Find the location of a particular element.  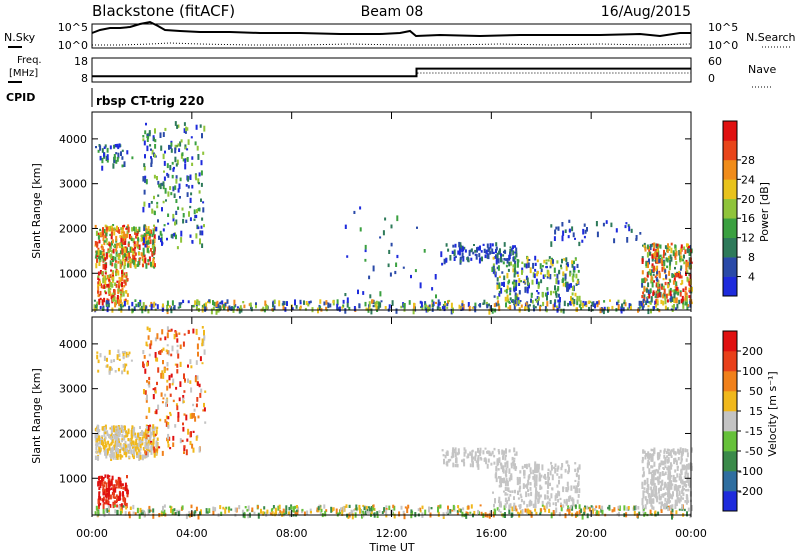

colorbar-tick-label: 28 is located at coordinates (748, 160).